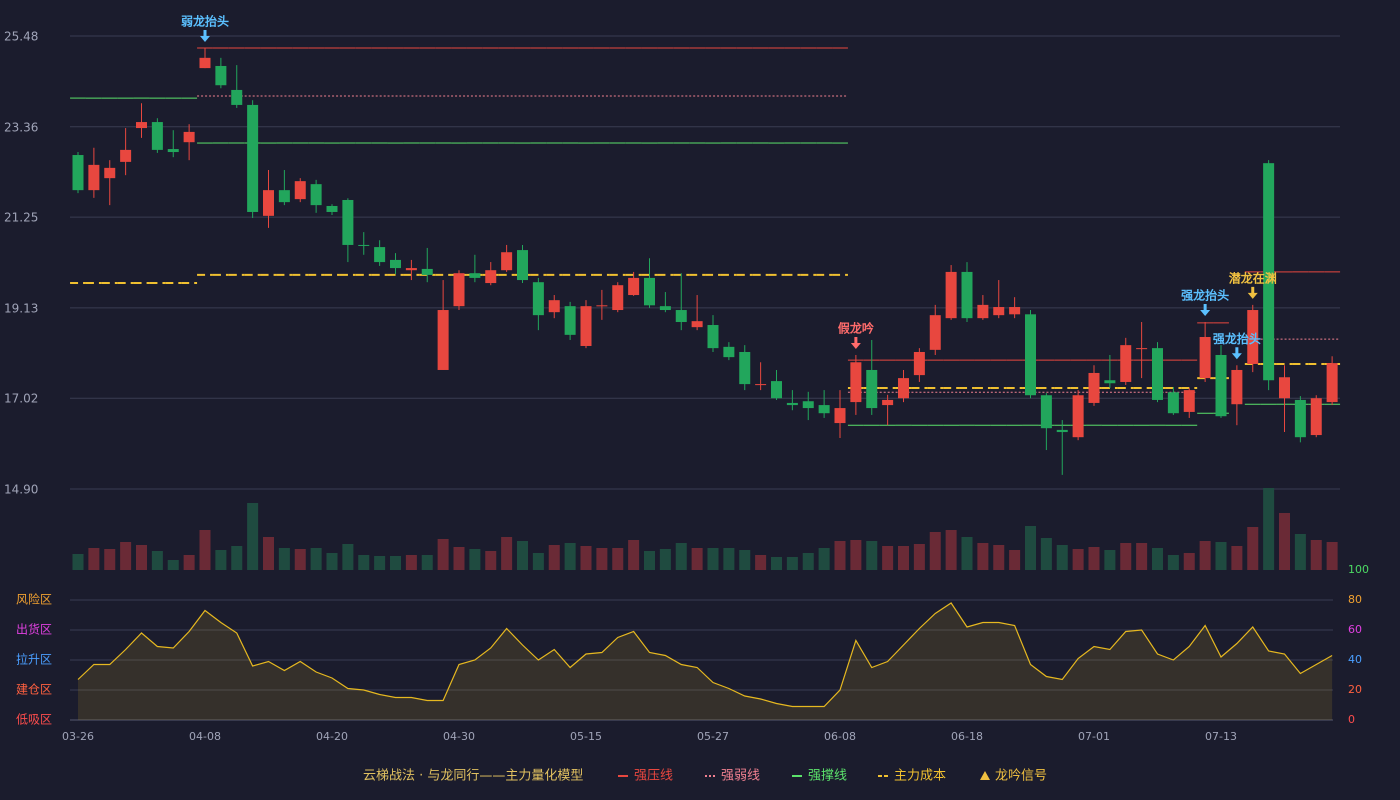  I want to click on signal-label: 假龙吟, so click(856, 327).